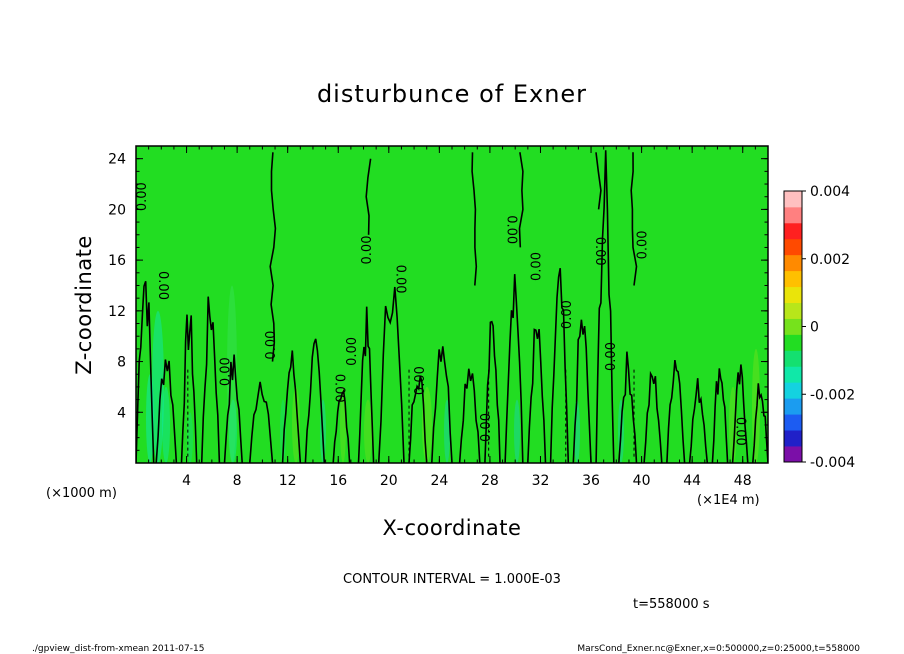 The width and height of the screenshot is (904, 654). What do you see at coordinates (117, 261) in the screenshot?
I see `y-tick-label: 16` at bounding box center [117, 261].